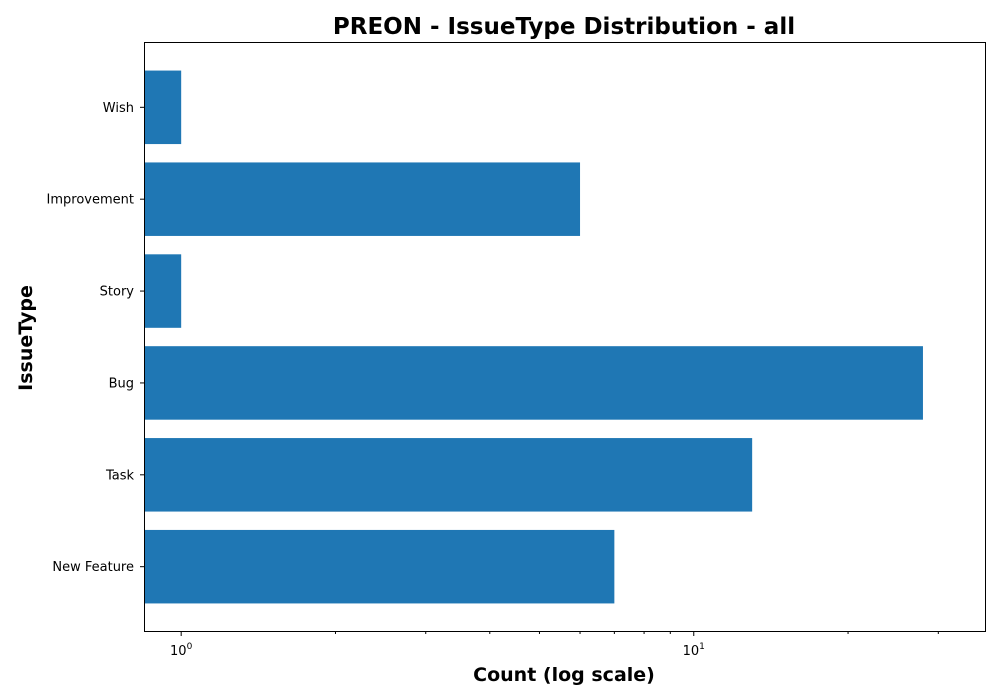  I want to click on y-tick-label-wish: Wish, so click(118, 108).